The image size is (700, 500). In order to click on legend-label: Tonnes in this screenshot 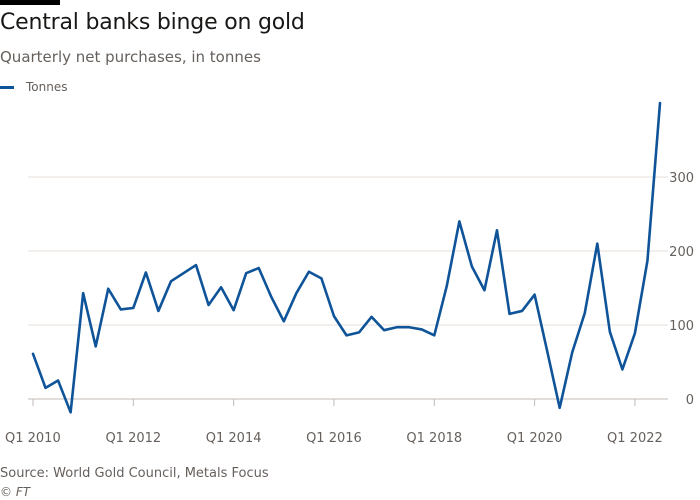, I will do `click(47, 87)`.